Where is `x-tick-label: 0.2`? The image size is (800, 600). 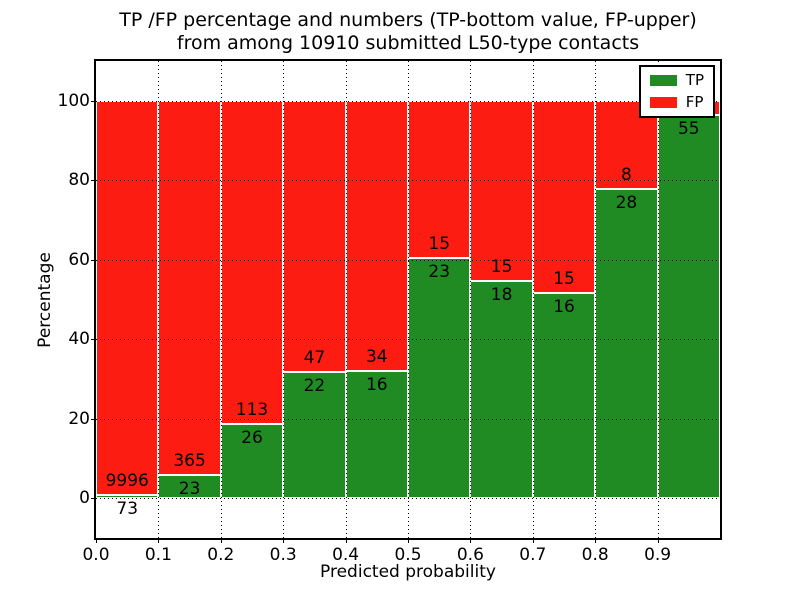 x-tick-label: 0.2 is located at coordinates (221, 555).